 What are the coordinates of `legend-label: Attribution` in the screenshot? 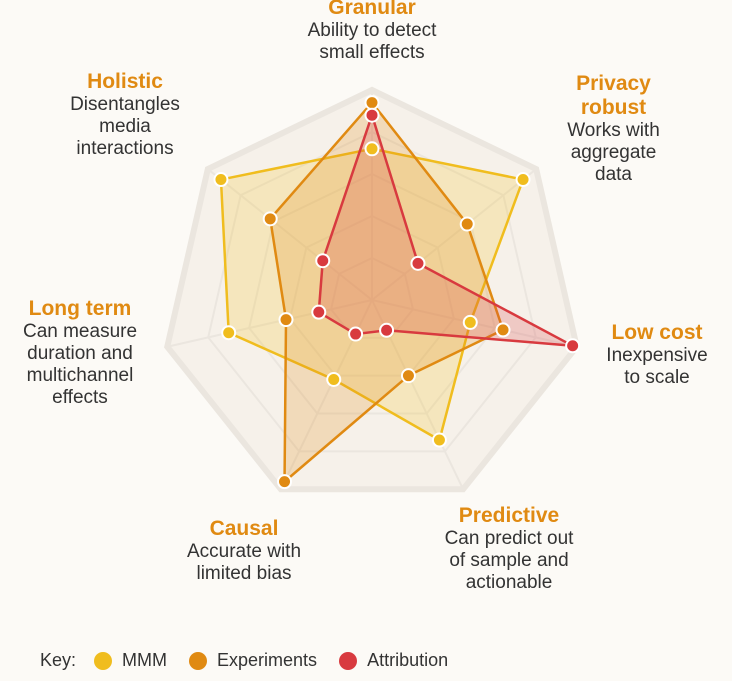 It's located at (408, 660).